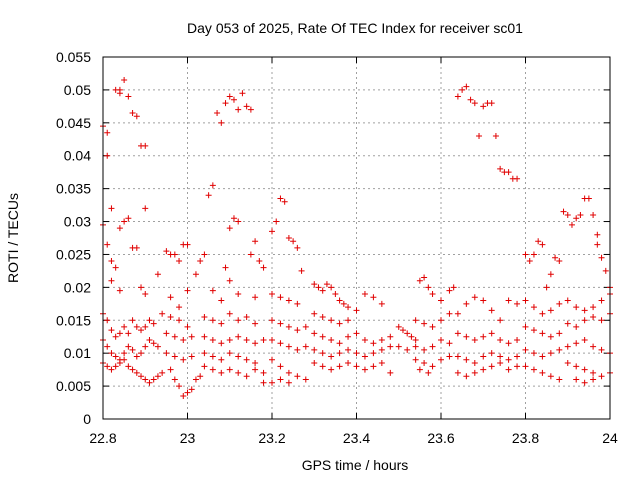 The height and width of the screenshot is (480, 640). What do you see at coordinates (525, 438) in the screenshot?
I see `x-tick-label: 23.8` at bounding box center [525, 438].